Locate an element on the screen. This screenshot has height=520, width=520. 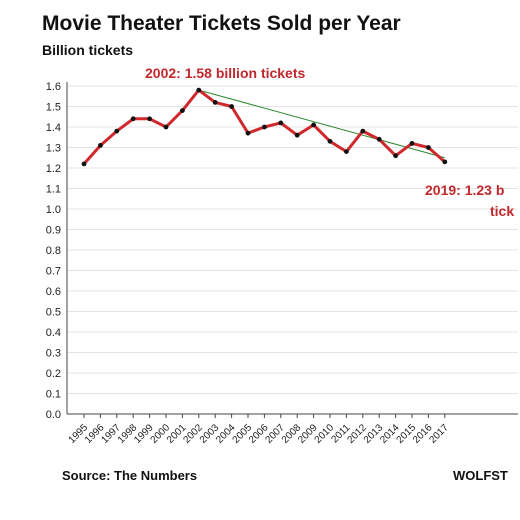
annotation-label: 2002: 1.58 billion tickets is located at coordinates (225, 73).